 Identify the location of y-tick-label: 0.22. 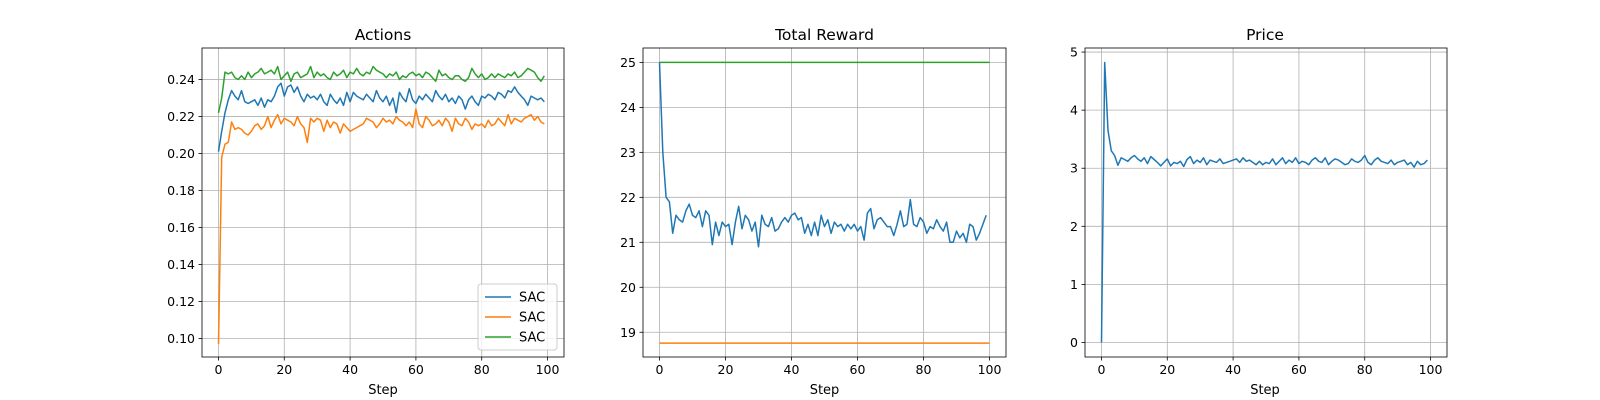
(181, 116).